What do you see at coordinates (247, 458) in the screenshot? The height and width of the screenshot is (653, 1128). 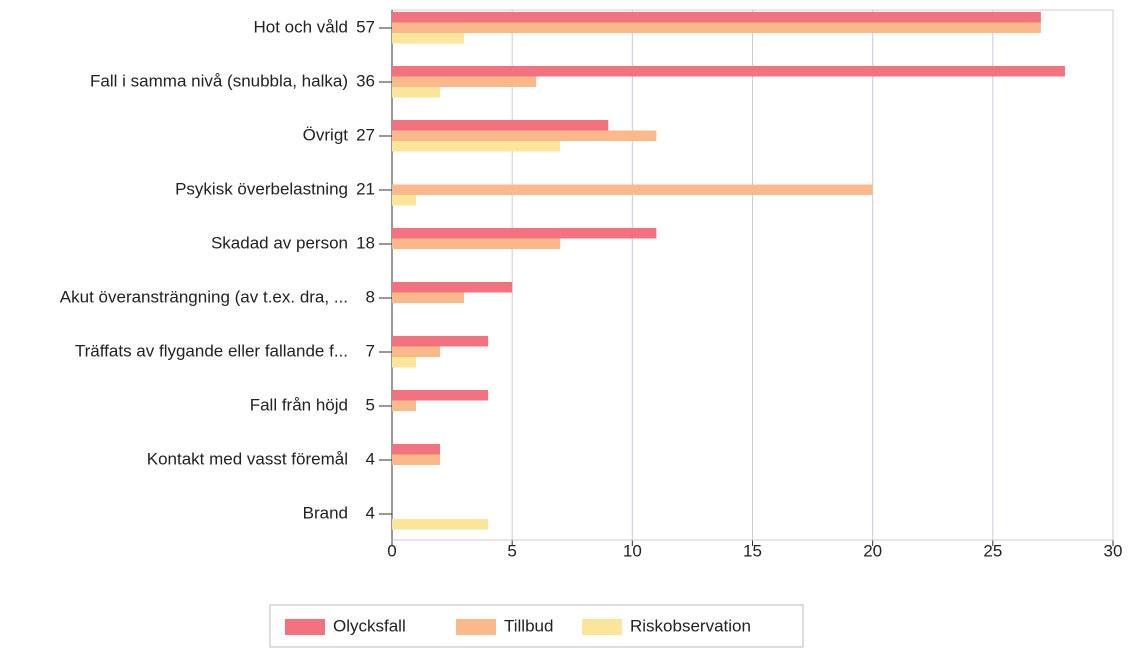 I see `y-tick-label: Kontakt med vasst föremål` at bounding box center [247, 458].